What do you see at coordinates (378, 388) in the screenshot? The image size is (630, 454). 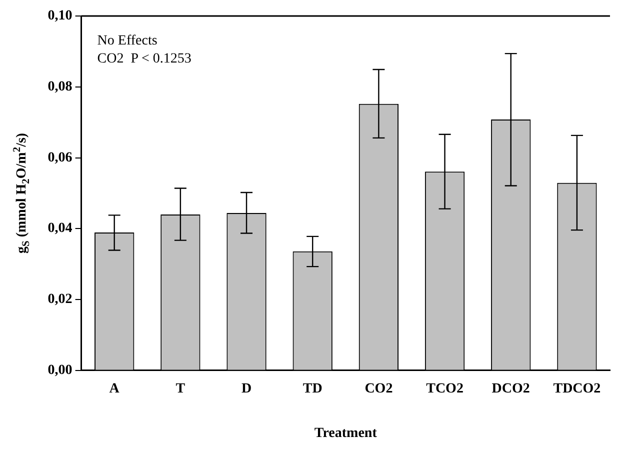 I see `x-tick-label: CO2` at bounding box center [378, 388].